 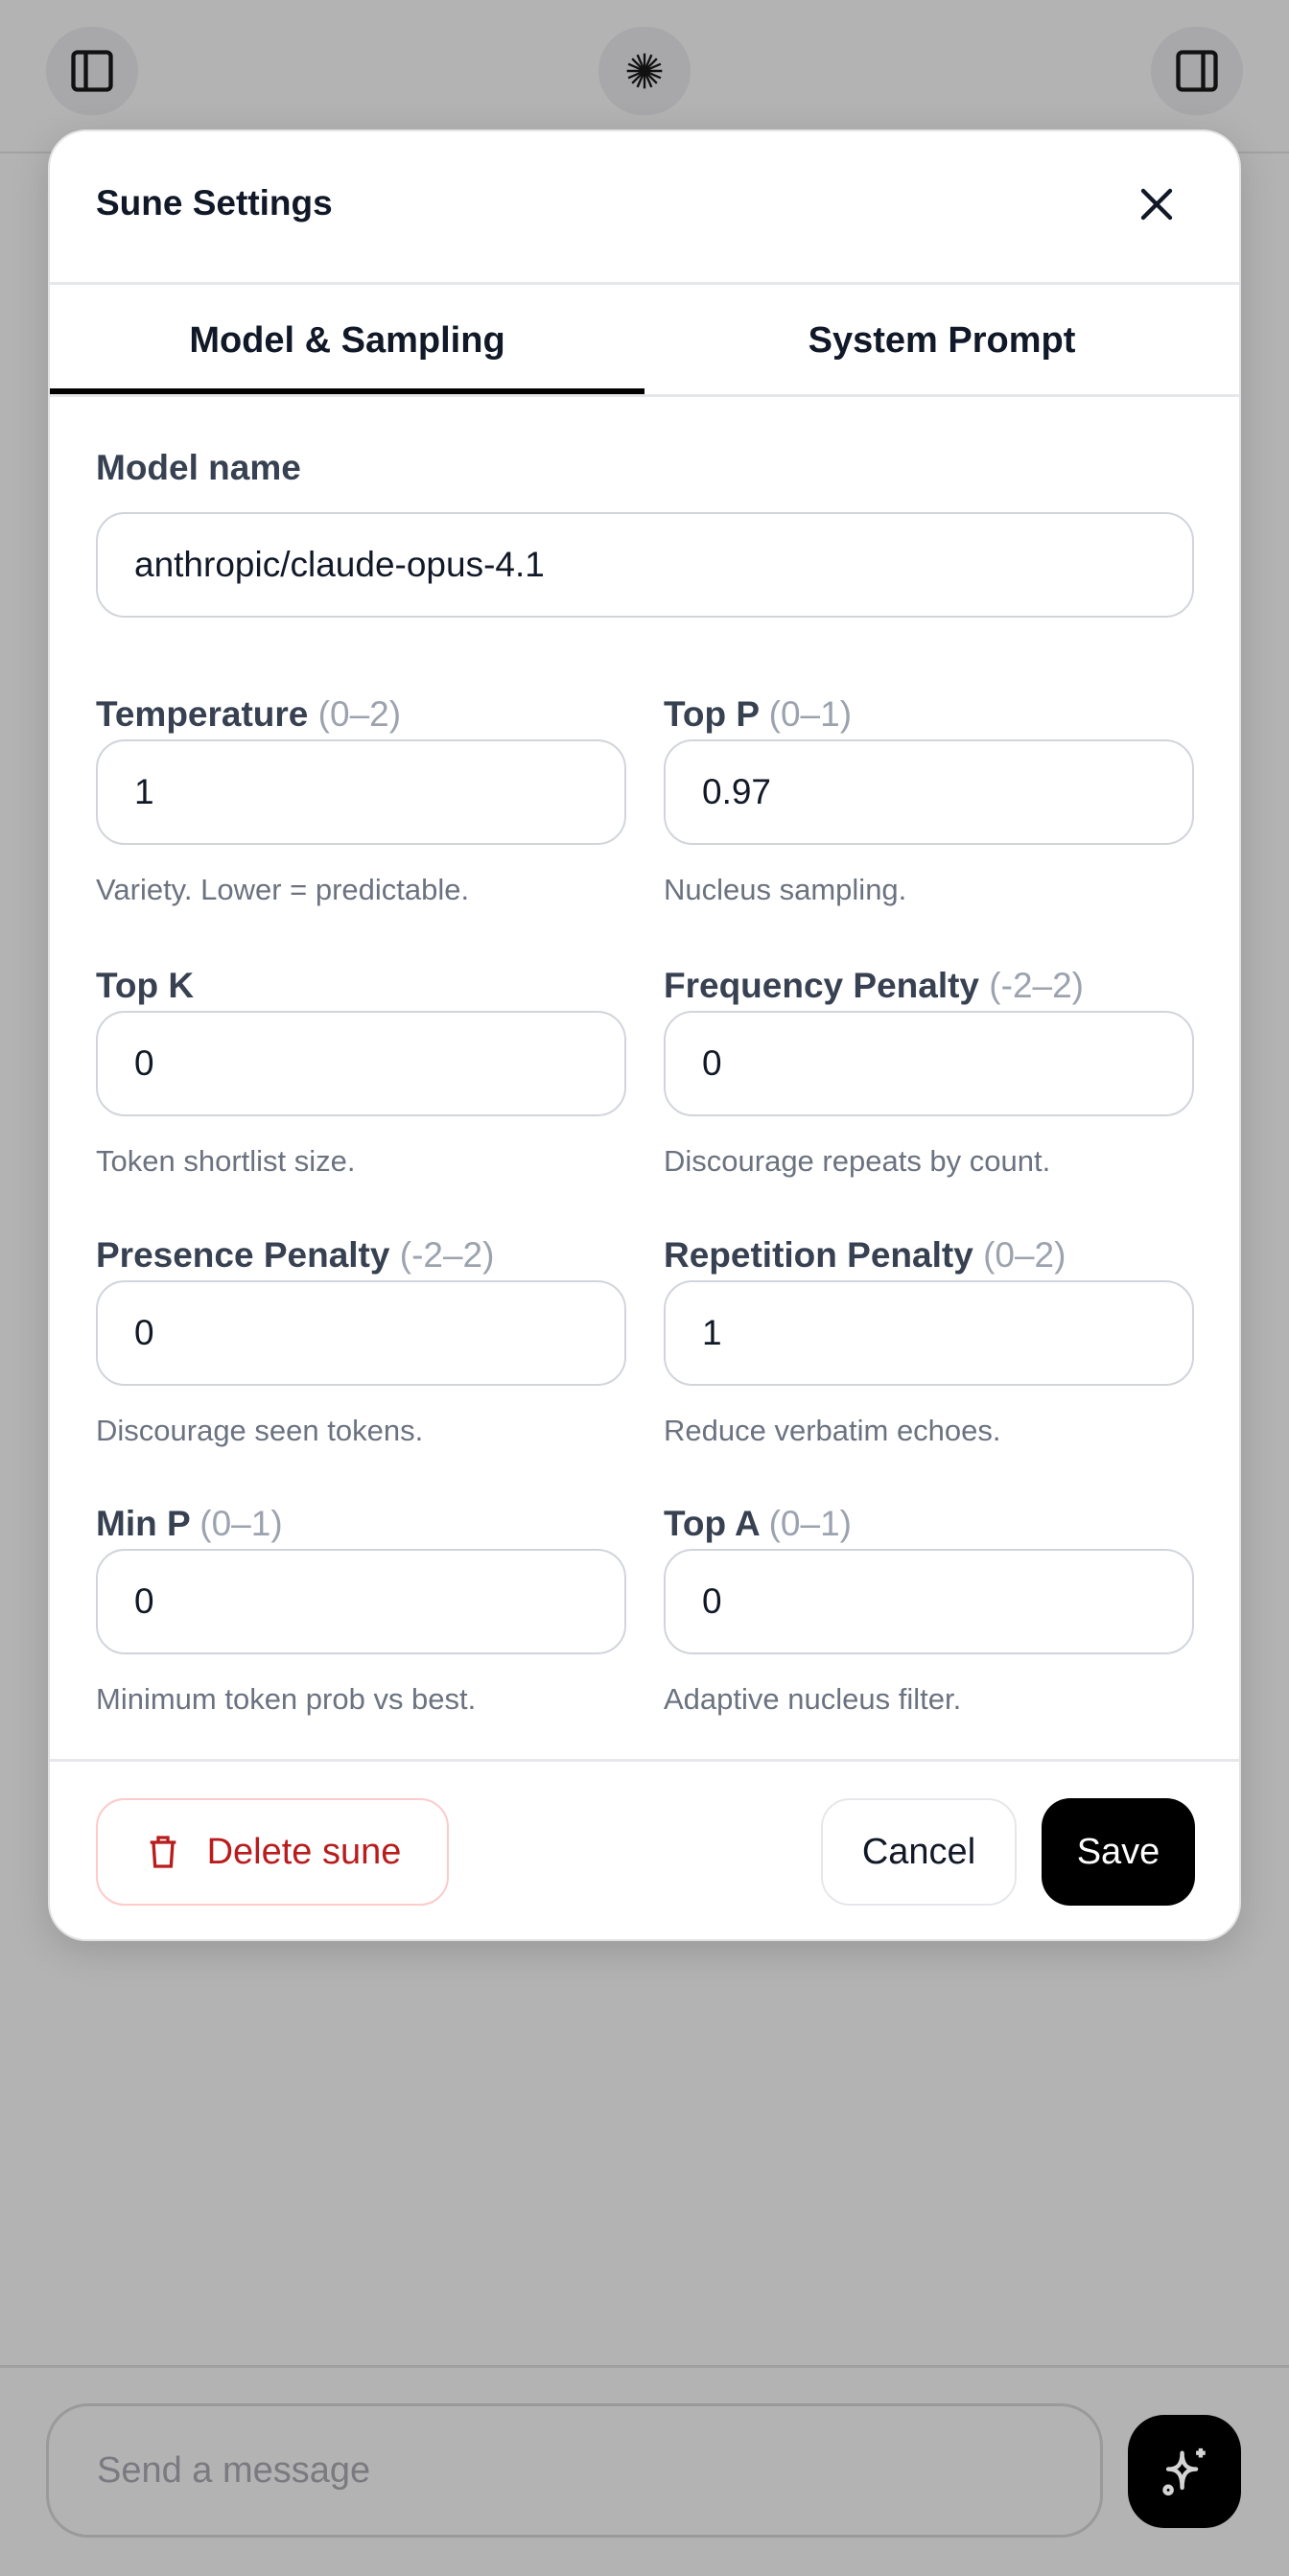 I want to click on top-a-input: 0, so click(x=929, y=1601).